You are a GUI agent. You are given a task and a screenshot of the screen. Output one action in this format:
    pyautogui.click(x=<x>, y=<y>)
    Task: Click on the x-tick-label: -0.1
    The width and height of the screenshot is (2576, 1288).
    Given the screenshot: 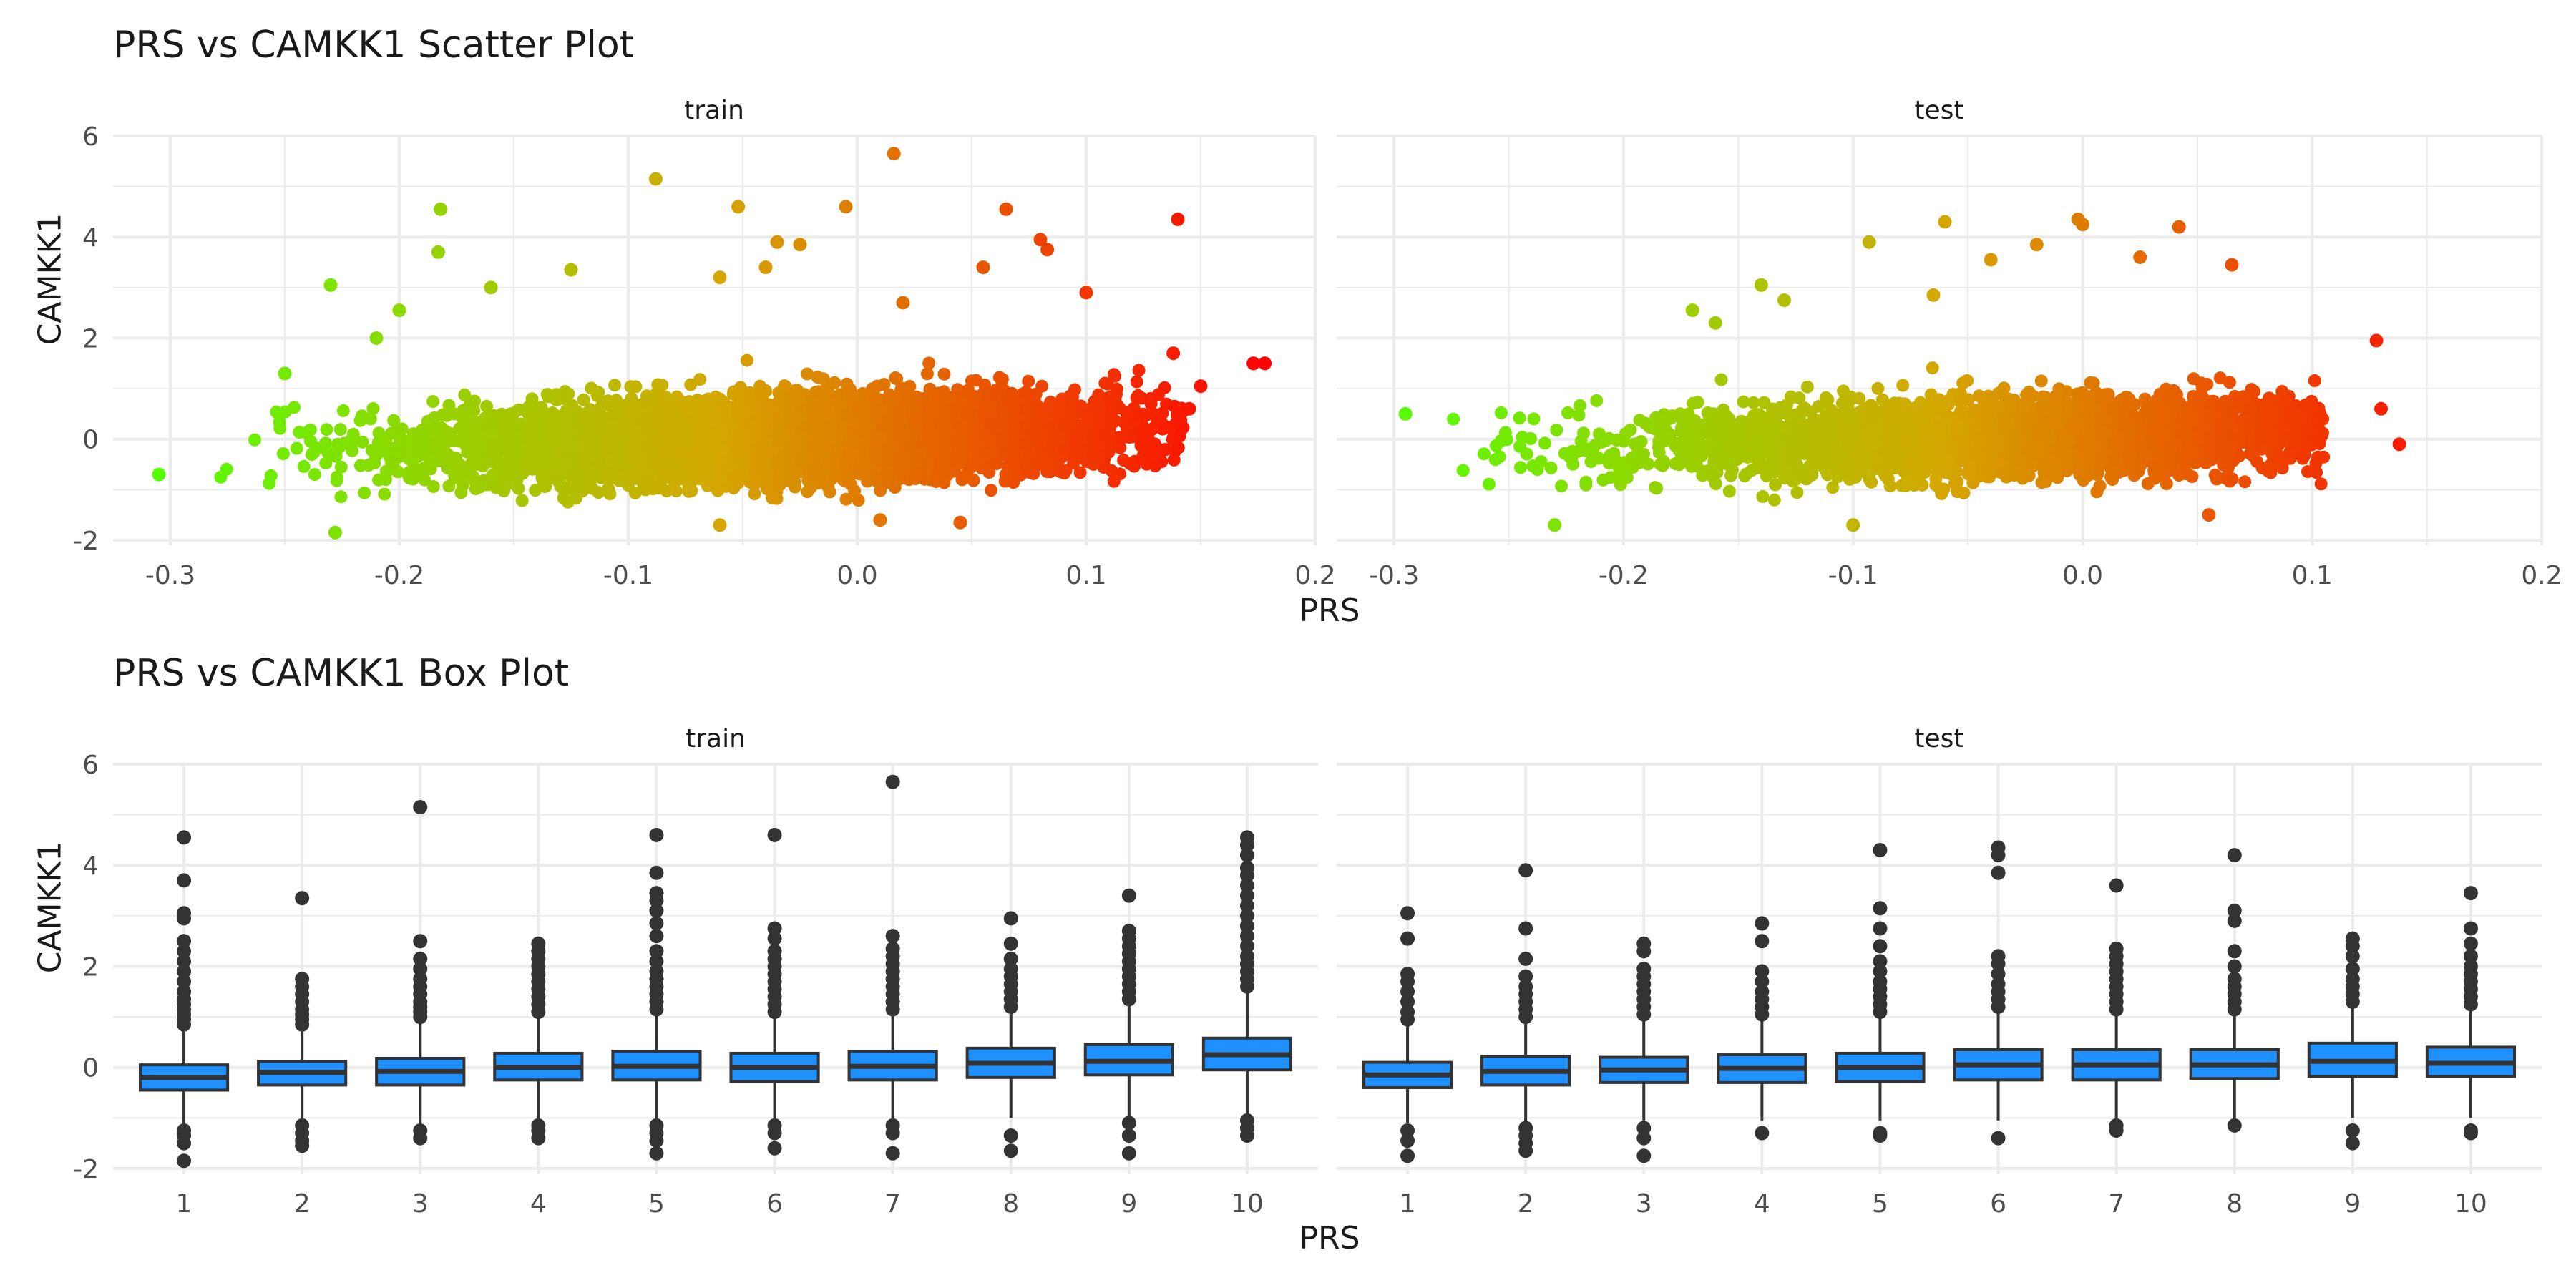 What is the action you would take?
    pyautogui.click(x=628, y=575)
    